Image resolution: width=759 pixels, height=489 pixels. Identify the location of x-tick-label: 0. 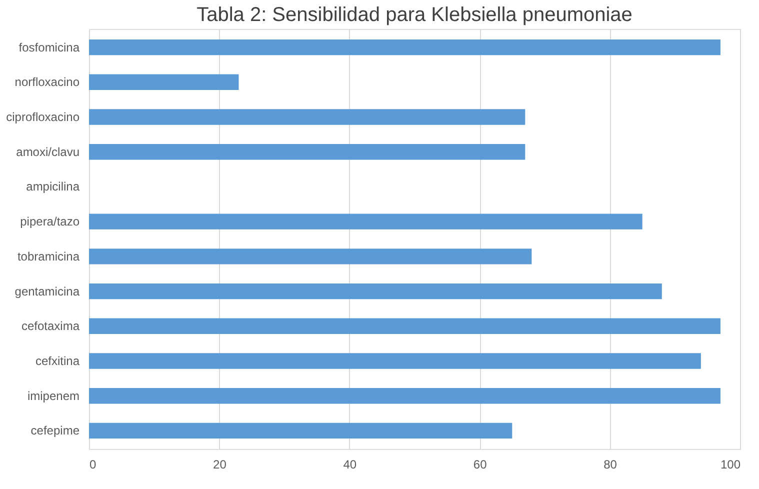
(93, 465).